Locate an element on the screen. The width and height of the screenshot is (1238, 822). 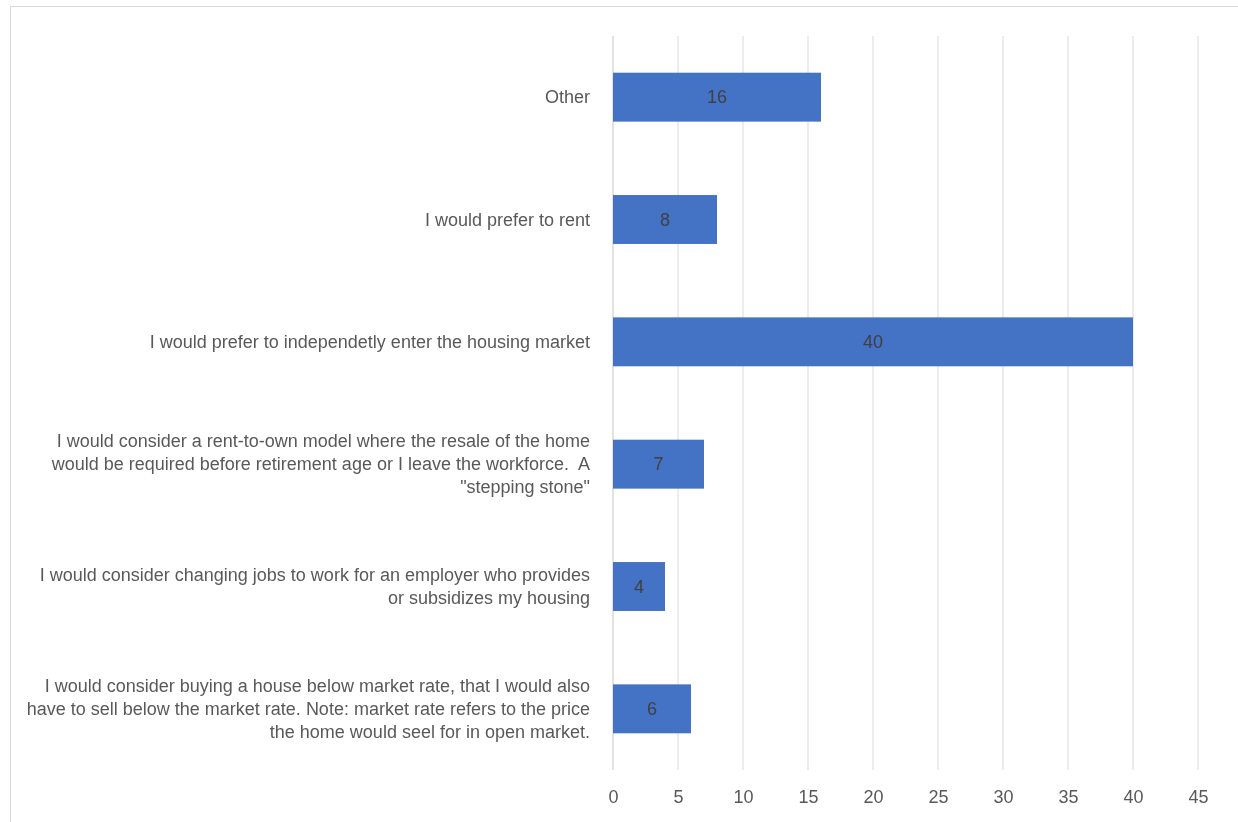
data-label: 16 is located at coordinates (717, 97).